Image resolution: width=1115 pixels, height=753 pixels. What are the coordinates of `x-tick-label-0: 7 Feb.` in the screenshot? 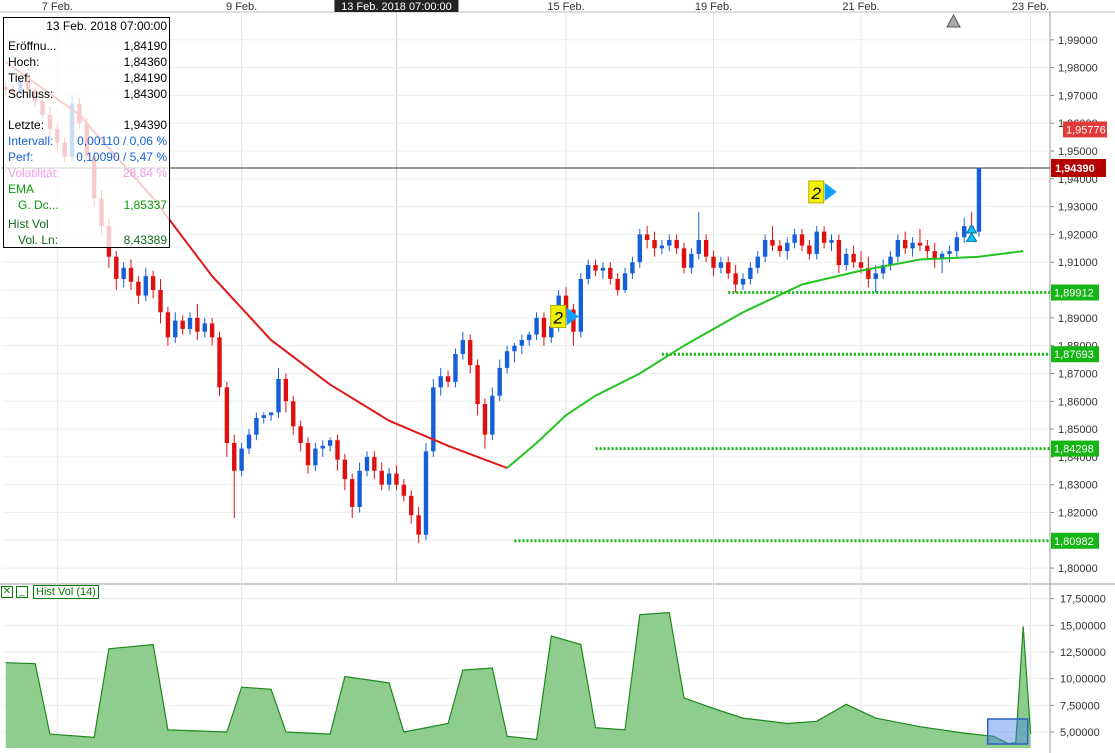 It's located at (57, 7).